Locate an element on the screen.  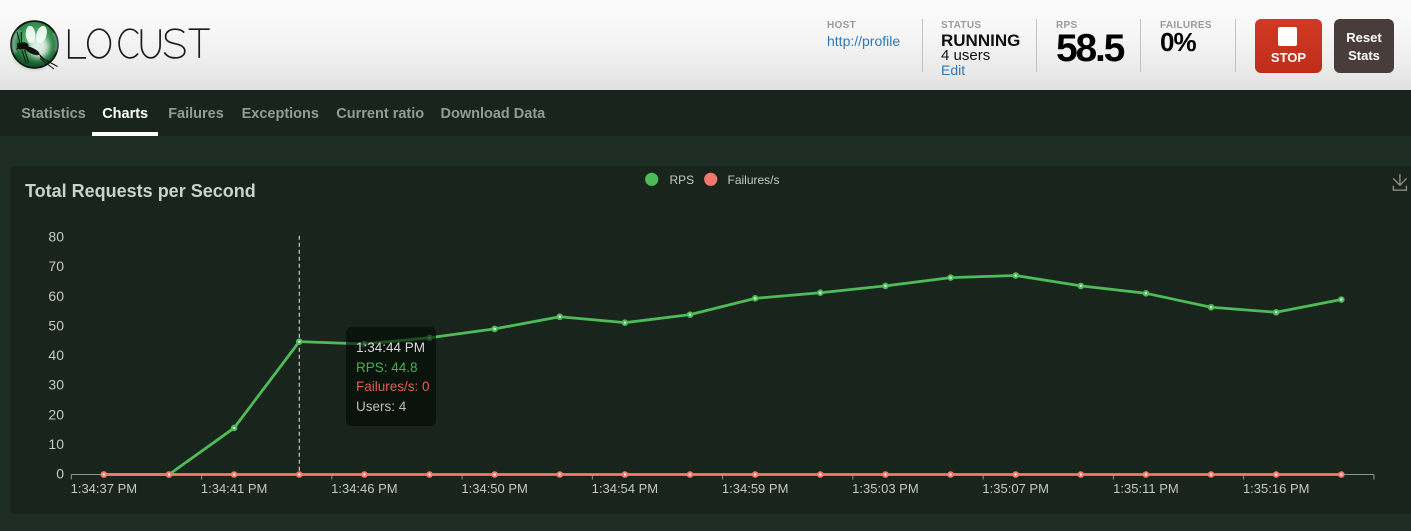
svg-text: 1:34:50 PM is located at coordinates (494, 488).